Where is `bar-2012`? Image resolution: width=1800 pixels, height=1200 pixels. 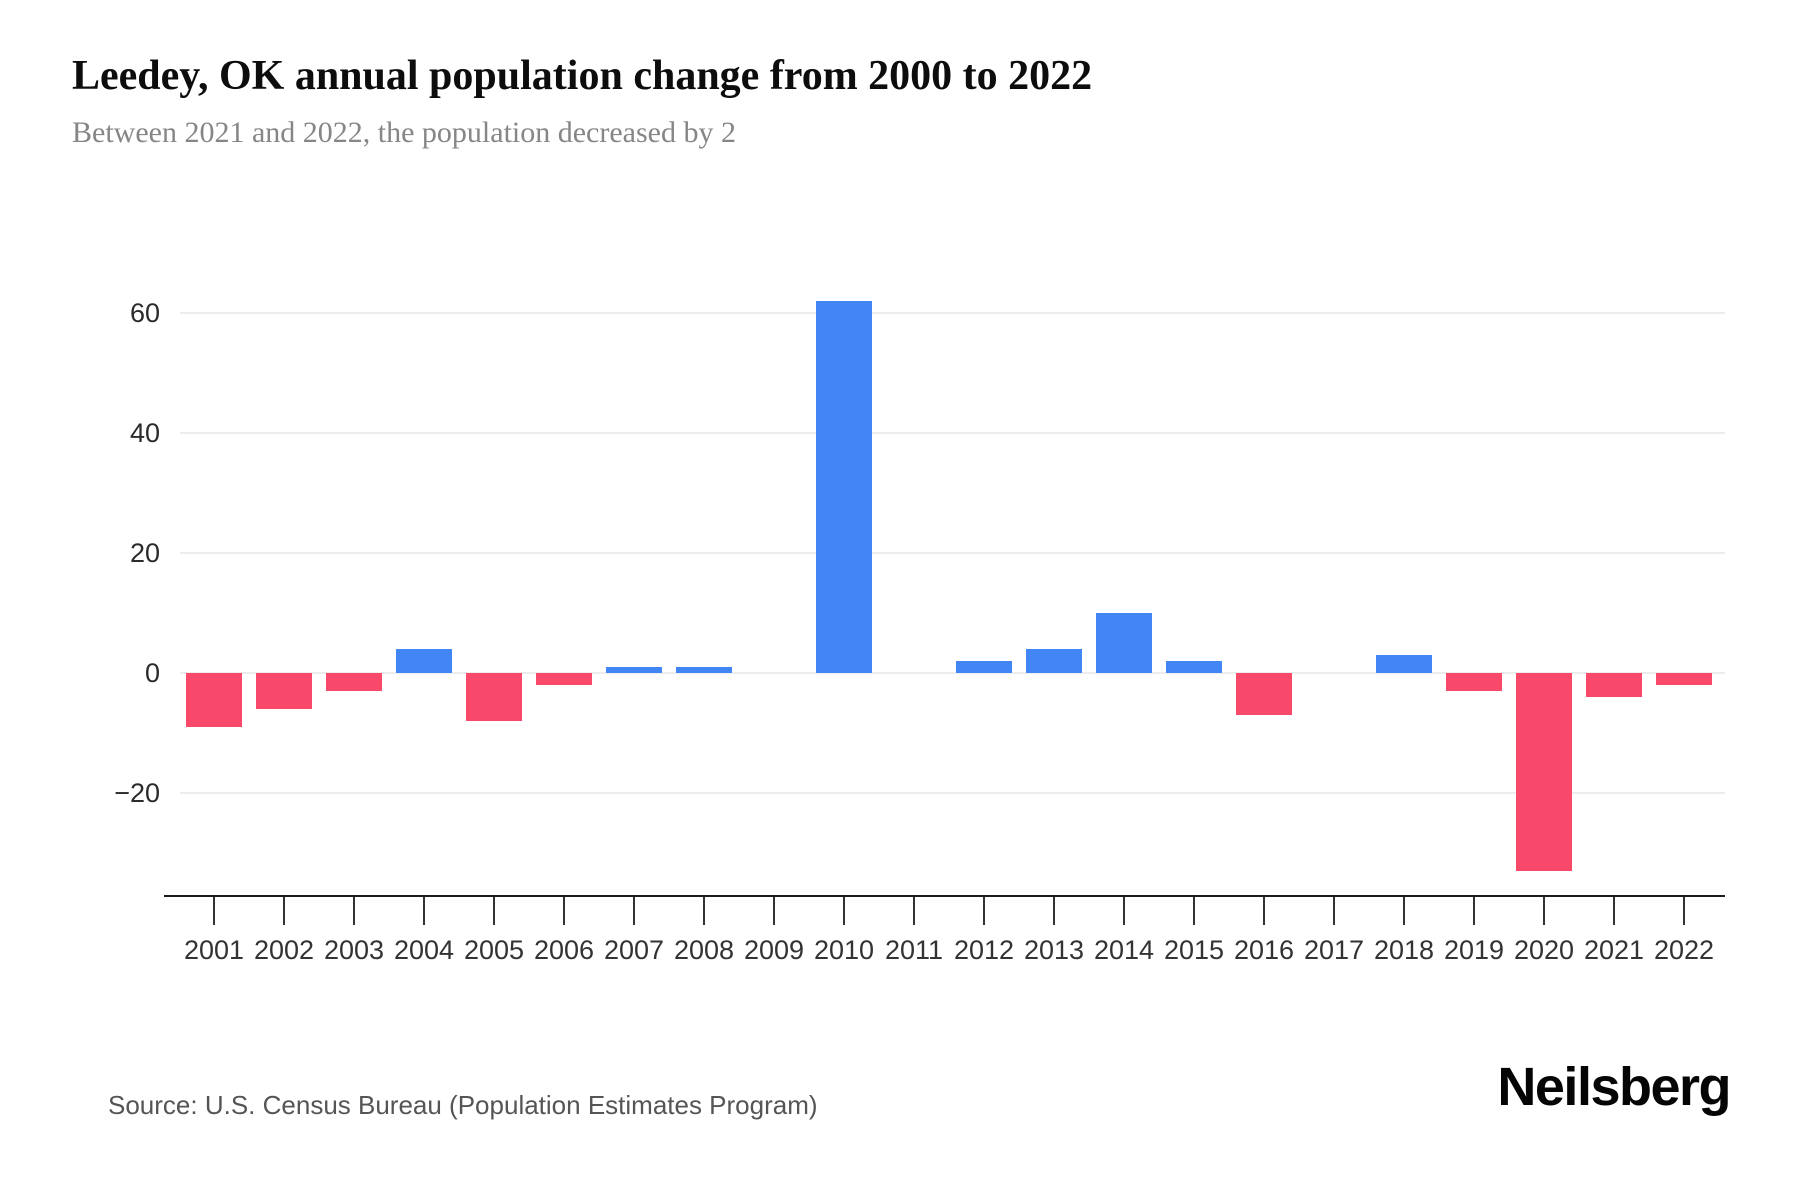 bar-2012 is located at coordinates (984, 667).